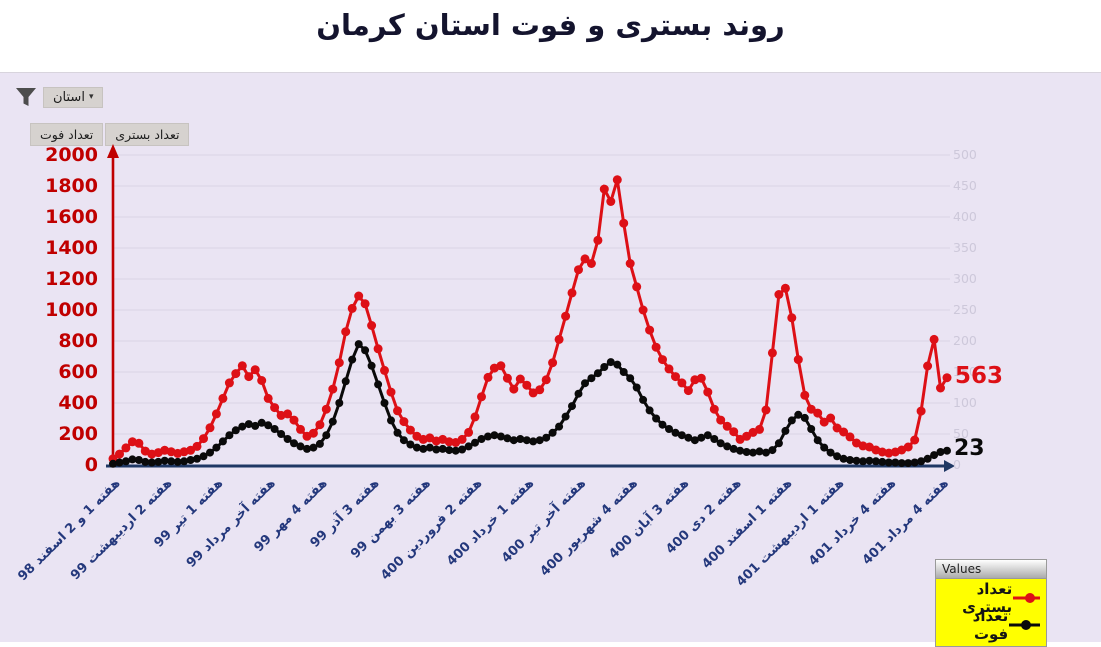  What do you see at coordinates (71, 279) in the screenshot?
I see `y-tick-label-left: 1200` at bounding box center [71, 279].